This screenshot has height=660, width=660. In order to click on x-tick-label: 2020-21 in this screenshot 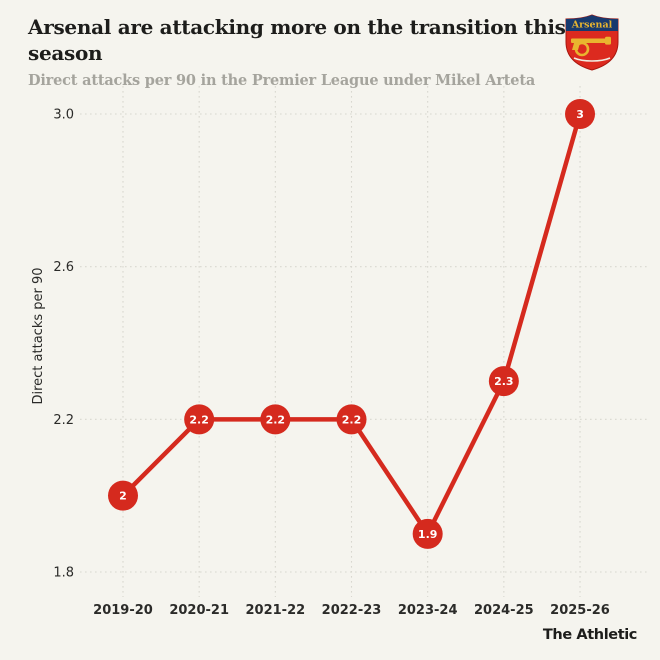, I will do `click(199, 610)`.